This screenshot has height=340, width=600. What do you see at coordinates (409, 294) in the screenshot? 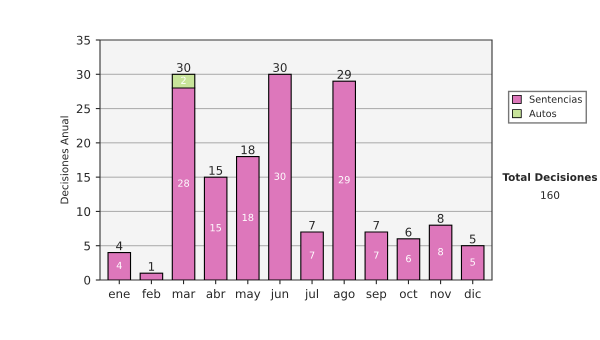
I see `x-tick-label: oct` at bounding box center [409, 294].